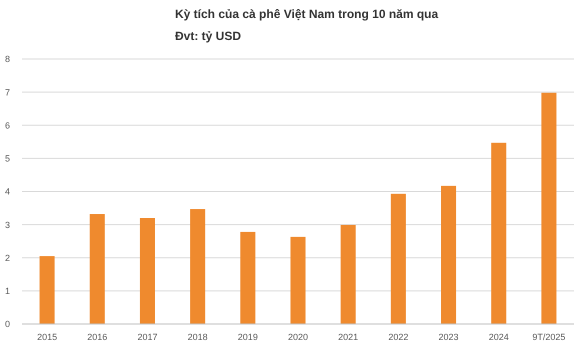  Describe the element at coordinates (498, 337) in the screenshot. I see `x-tick-label: 2024` at that location.